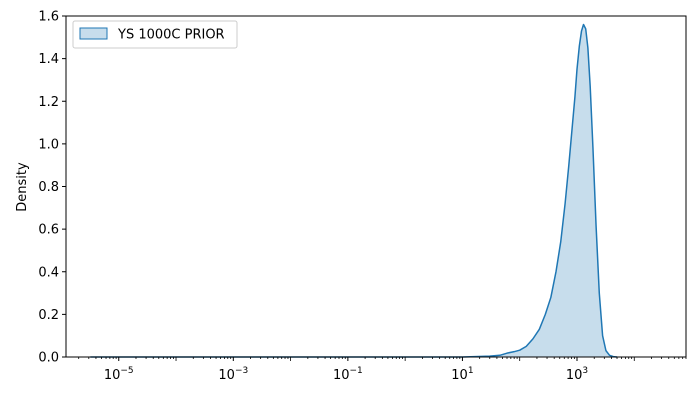 Image resolution: width=700 pixels, height=400 pixels. I want to click on y-tick-label: 0.8, so click(48, 187).